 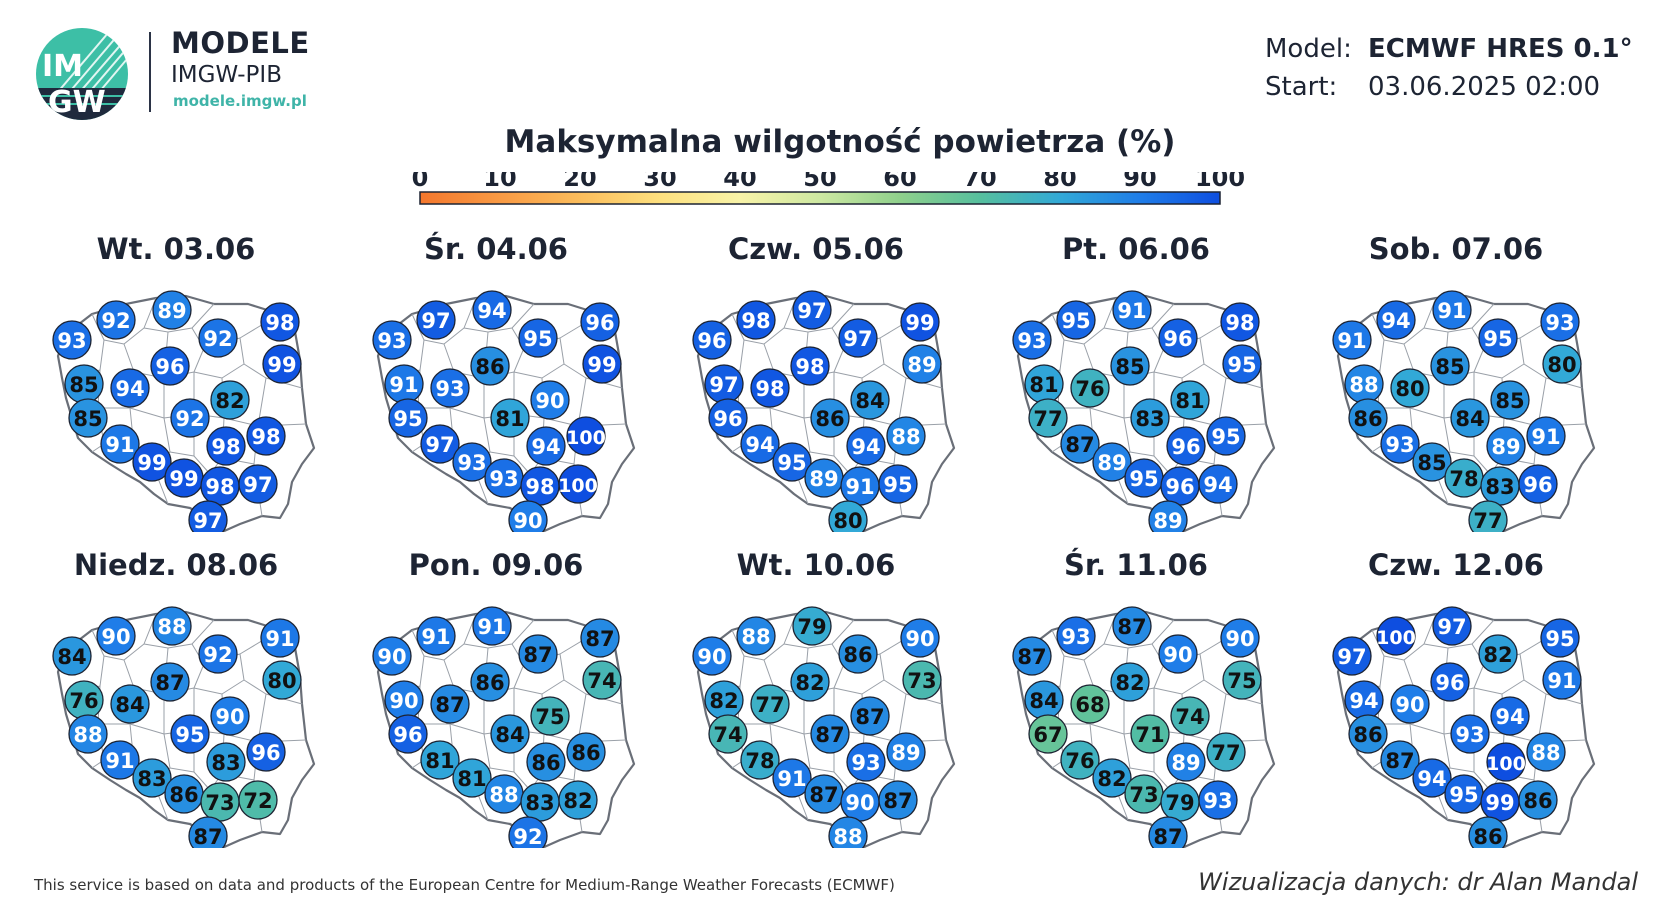 What do you see at coordinates (83, 385) in the screenshot?
I see `humidity-value: 85` at bounding box center [83, 385].